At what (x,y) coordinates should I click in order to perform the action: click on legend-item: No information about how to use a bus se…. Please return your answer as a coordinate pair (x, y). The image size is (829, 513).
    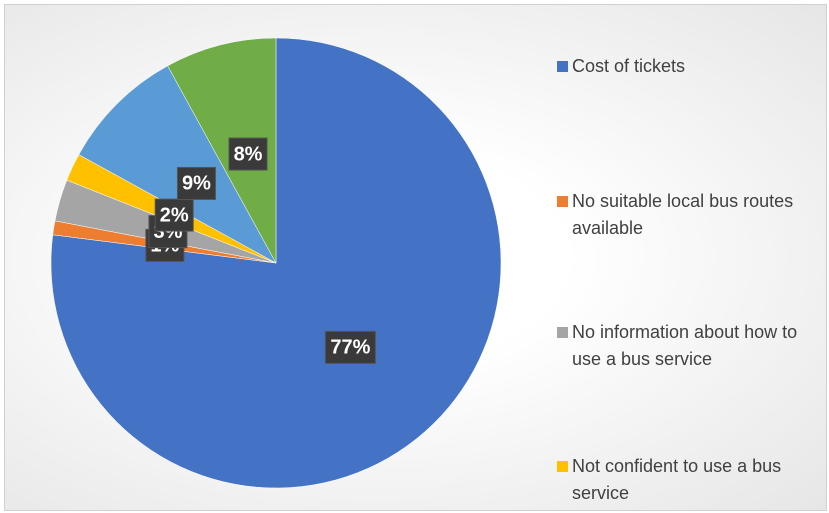
    Looking at the image, I should click on (688, 346).